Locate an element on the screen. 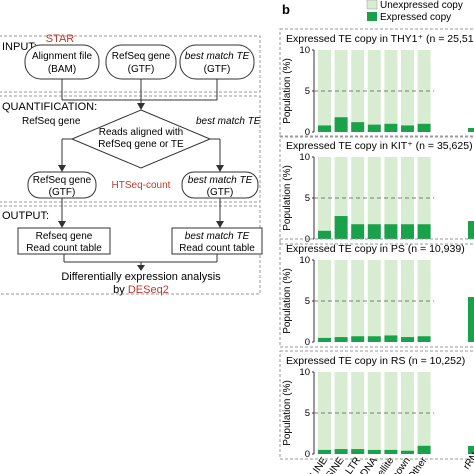 The width and height of the screenshot is (474, 474). legend-unexpressed: Unexpressed copy is located at coordinates (421, 5).